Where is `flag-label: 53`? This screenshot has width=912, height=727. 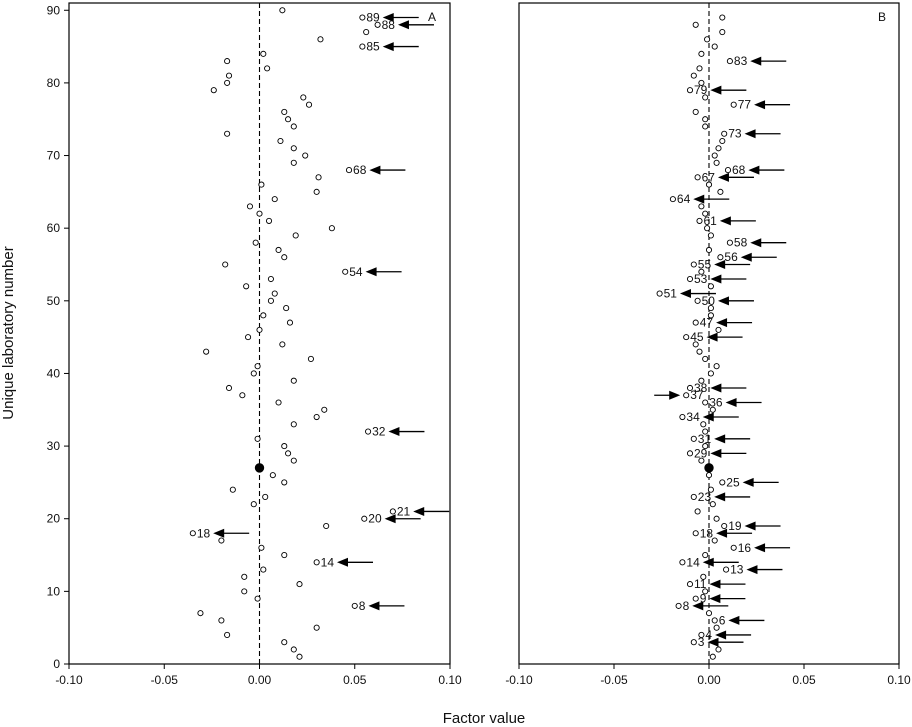
flag-label: 53 is located at coordinates (701, 279).